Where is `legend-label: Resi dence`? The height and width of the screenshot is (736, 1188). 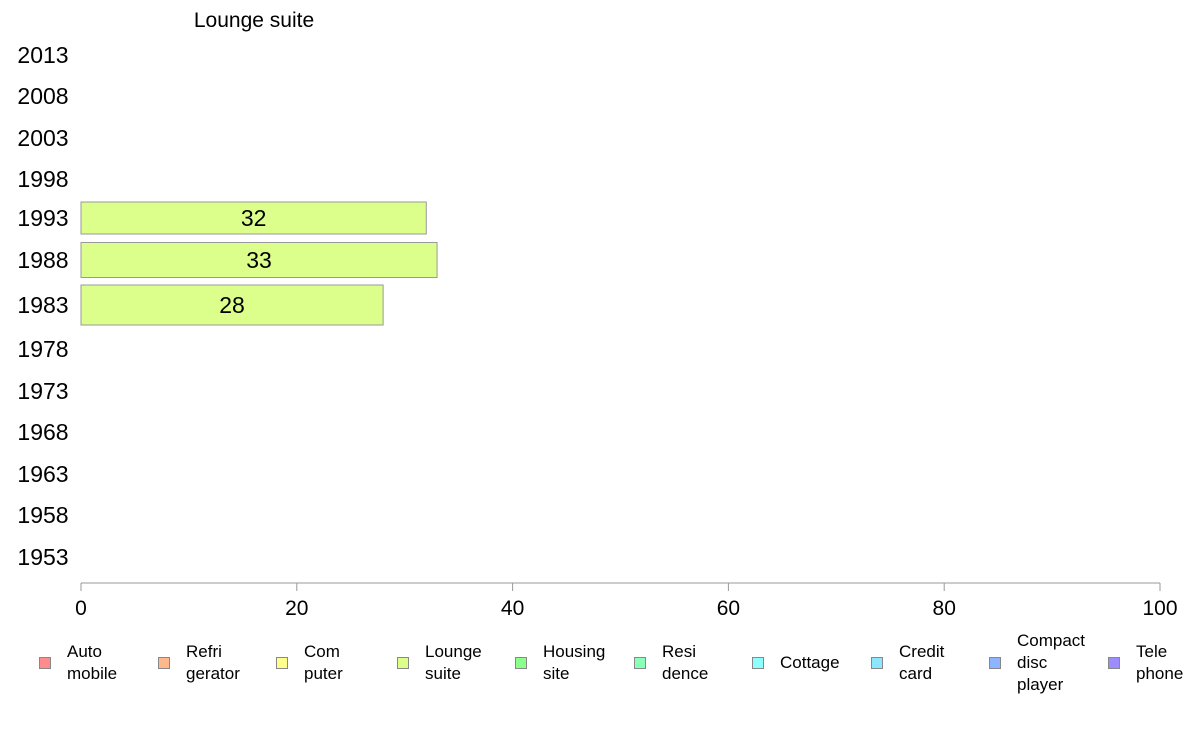
legend-label: Resi dence is located at coordinates (685, 662).